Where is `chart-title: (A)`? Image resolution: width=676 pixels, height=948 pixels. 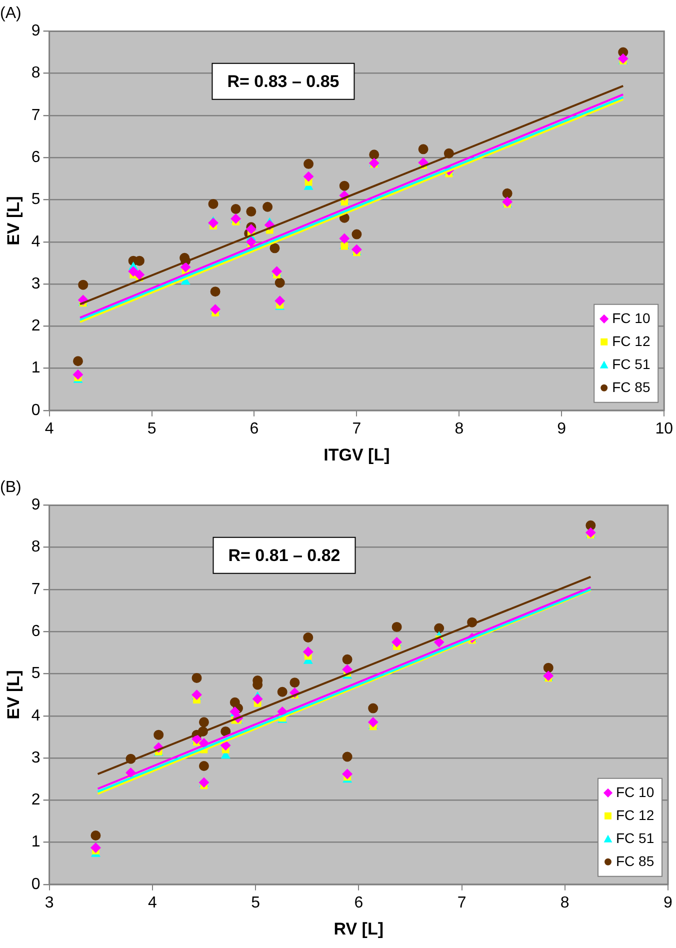
chart-title: (A) is located at coordinates (11, 13).